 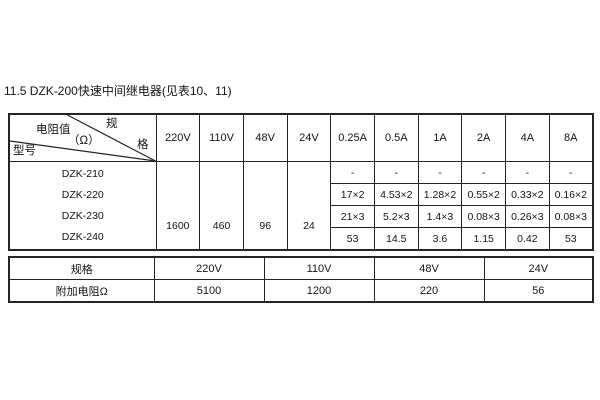 I want to click on resistance-value: 460, so click(x=221, y=226).